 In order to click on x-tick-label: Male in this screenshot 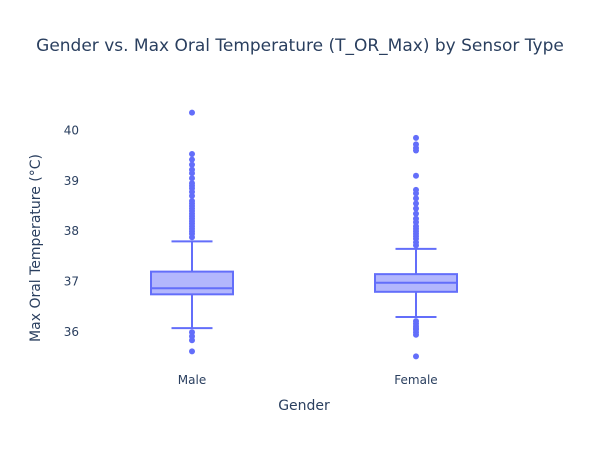, I will do `click(192, 380)`.